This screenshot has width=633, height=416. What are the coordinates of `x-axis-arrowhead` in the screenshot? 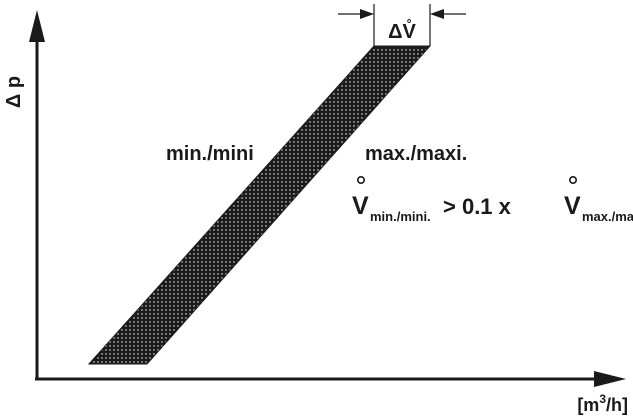 It's located at (610, 379).